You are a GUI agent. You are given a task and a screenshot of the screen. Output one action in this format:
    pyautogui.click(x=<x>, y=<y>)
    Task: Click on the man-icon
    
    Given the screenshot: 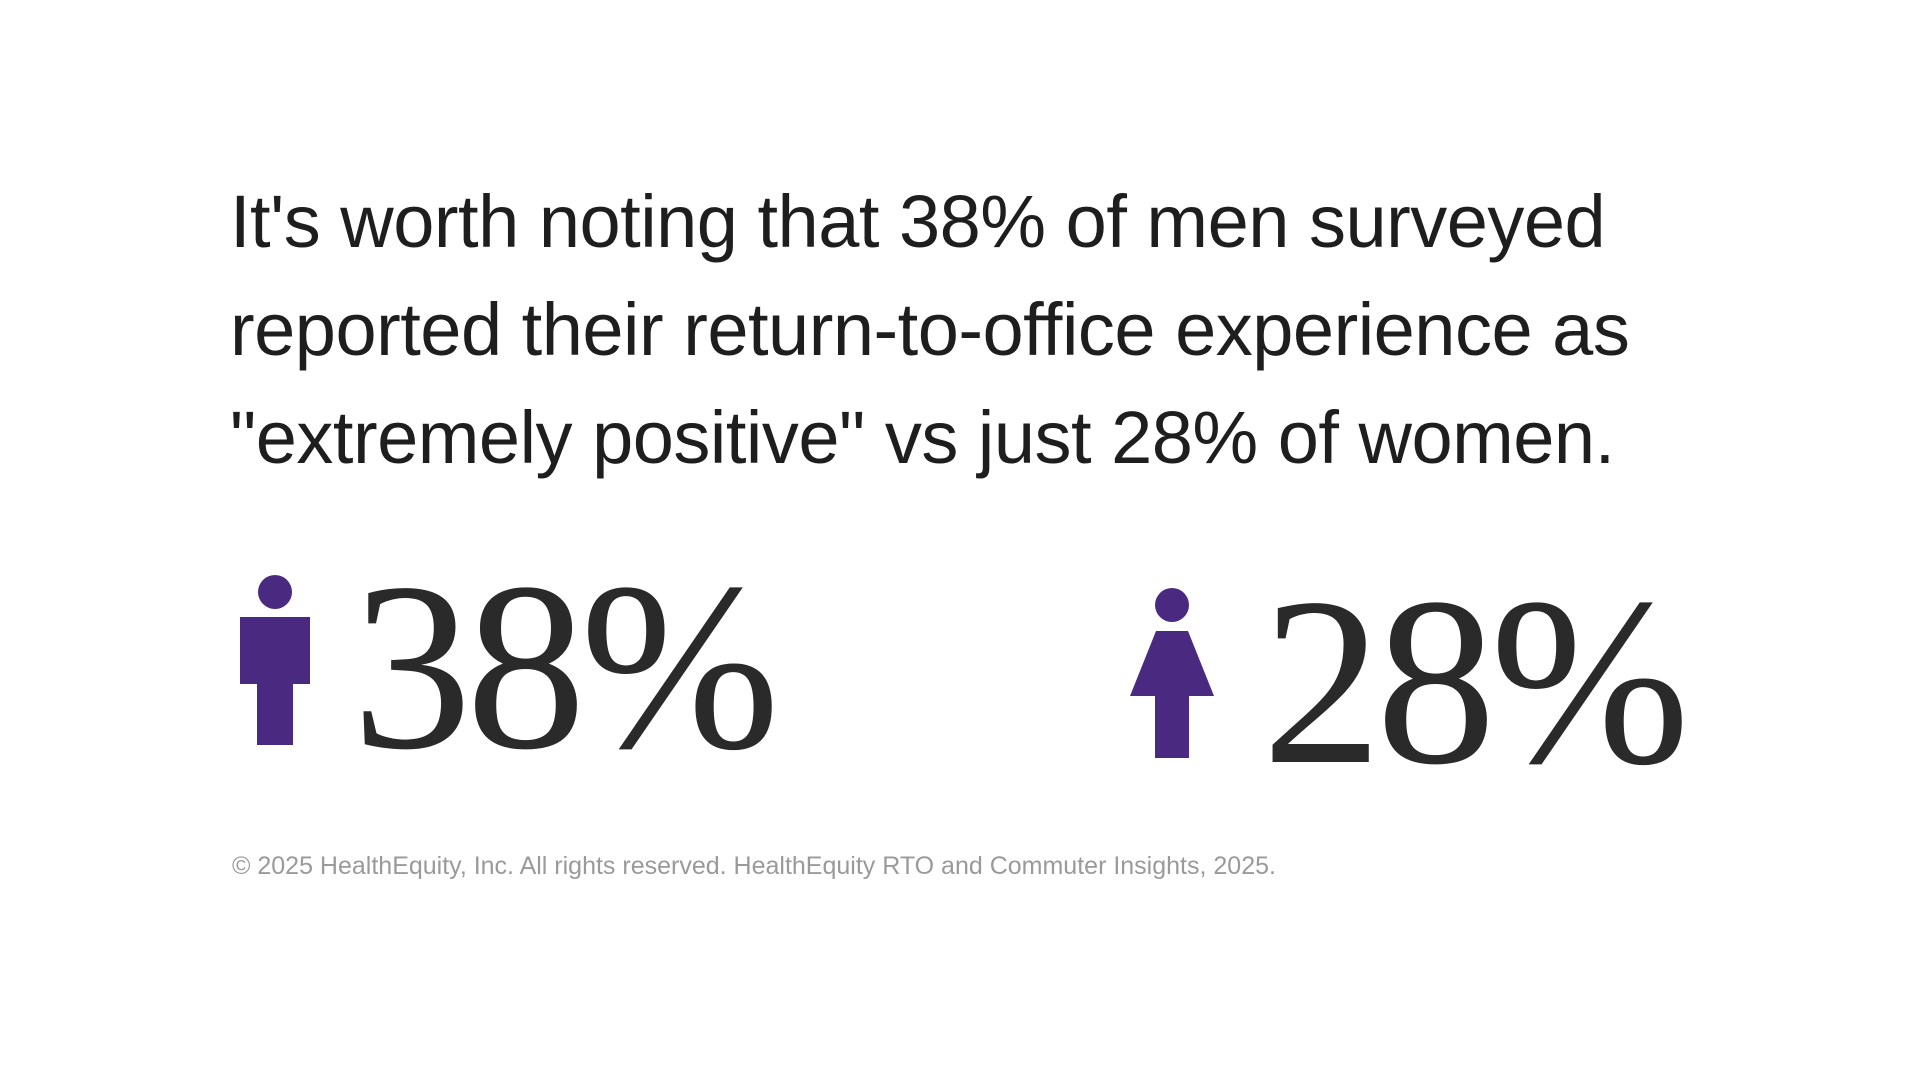 What is the action you would take?
    pyautogui.click(x=275, y=660)
    